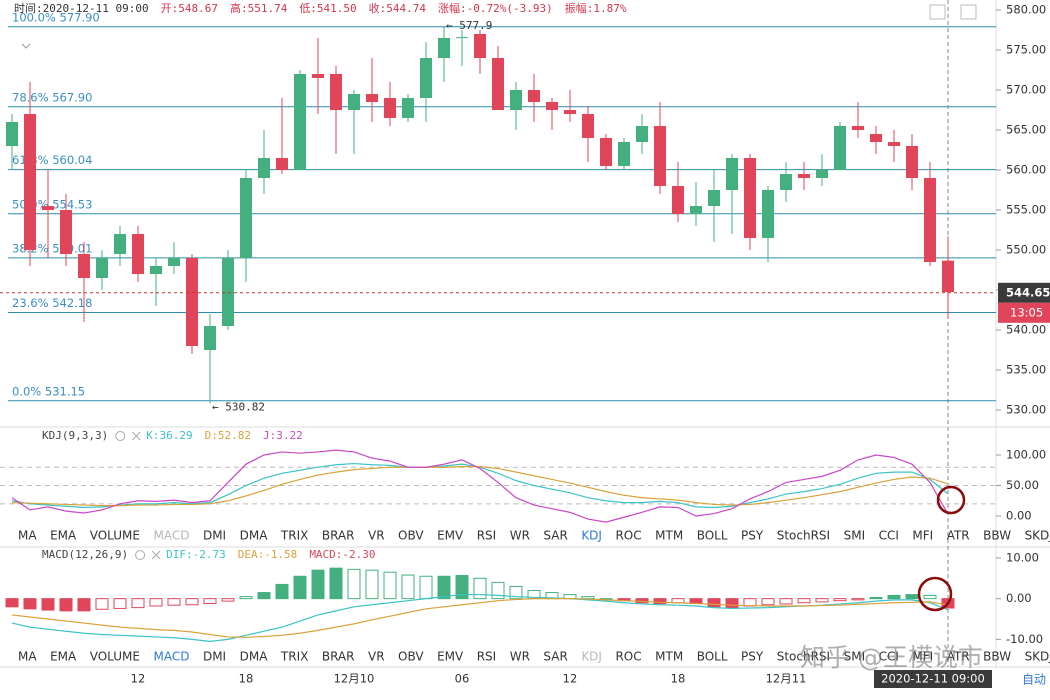  What do you see at coordinates (933, 679) in the screenshot?
I see `x-tick-label: 2020-12-11 09:00` at bounding box center [933, 679].